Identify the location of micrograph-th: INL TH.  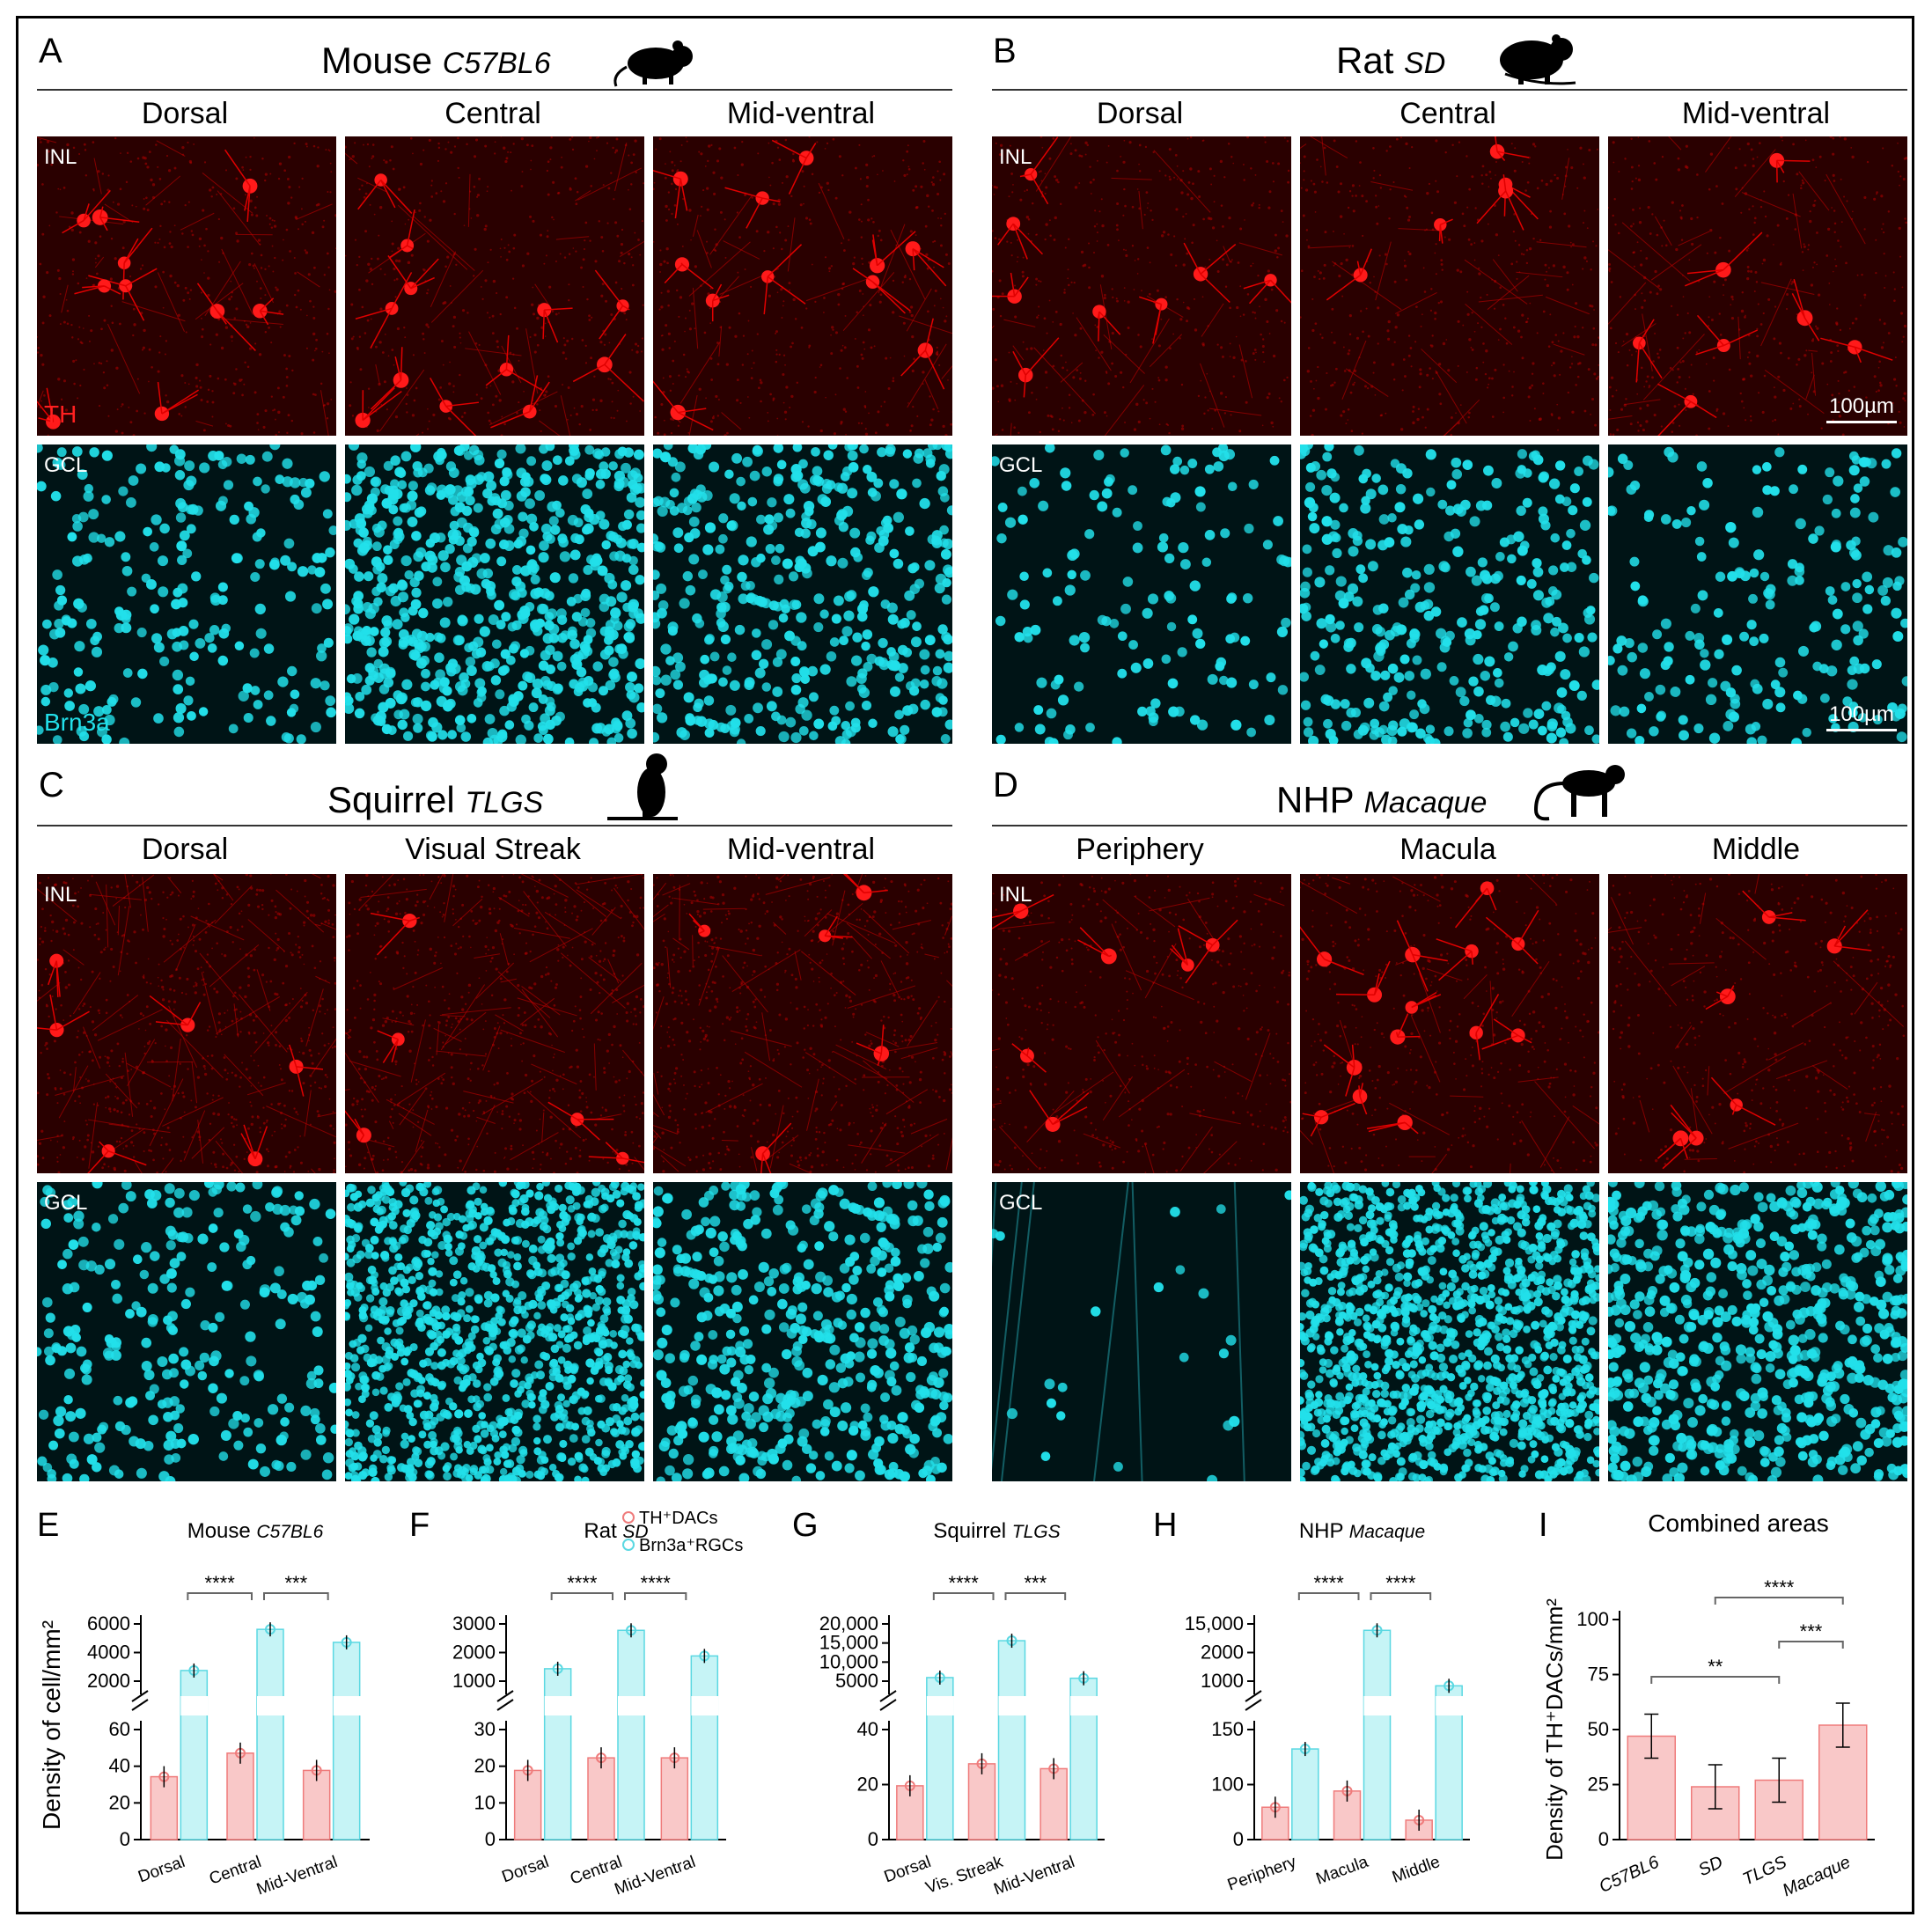
(186, 286).